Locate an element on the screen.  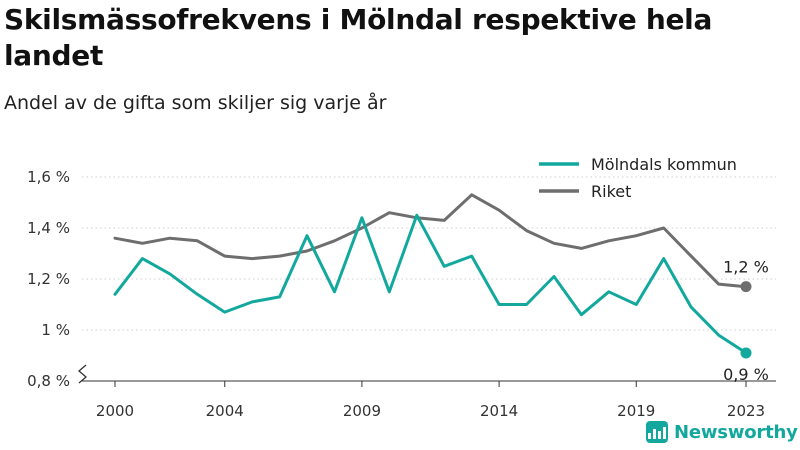
x-tick-label: 2023 is located at coordinates (746, 411).